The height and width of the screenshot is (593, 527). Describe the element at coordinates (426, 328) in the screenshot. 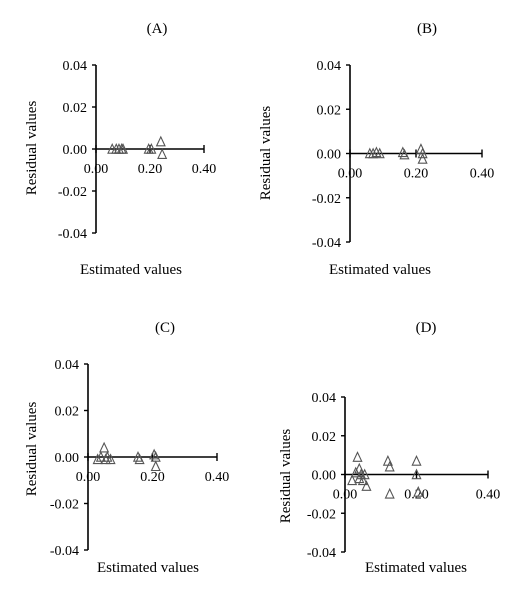

I see `panel-label: (D)` at that location.